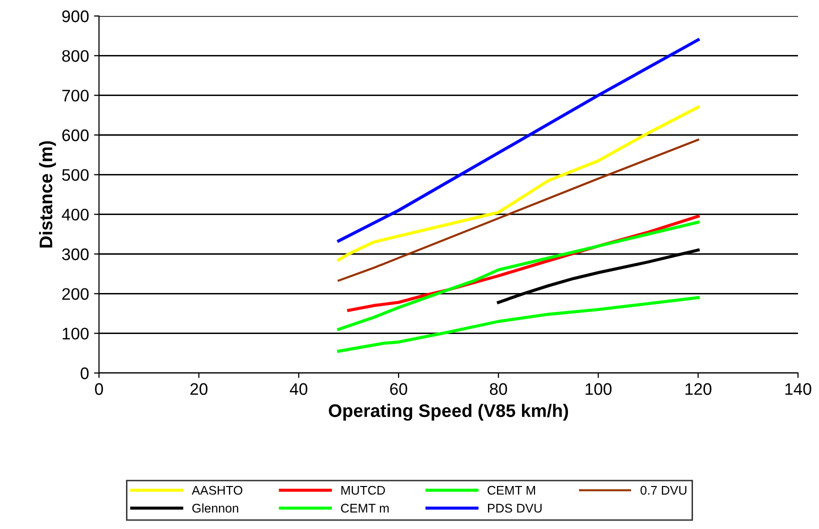 The height and width of the screenshot is (529, 819). Describe the element at coordinates (512, 490) in the screenshot. I see `legend-label: CEMT M` at that location.